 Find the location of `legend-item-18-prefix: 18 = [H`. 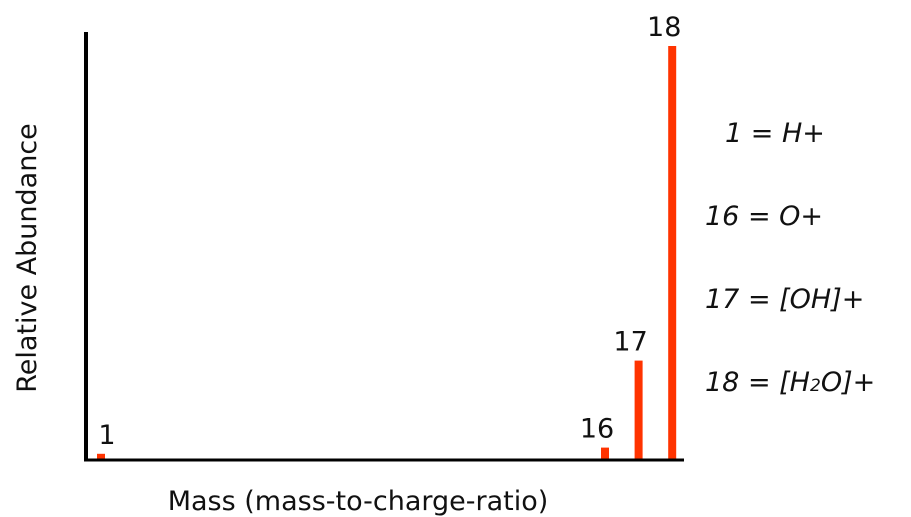

legend-item-18-prefix: 18 = [H is located at coordinates (757, 382).